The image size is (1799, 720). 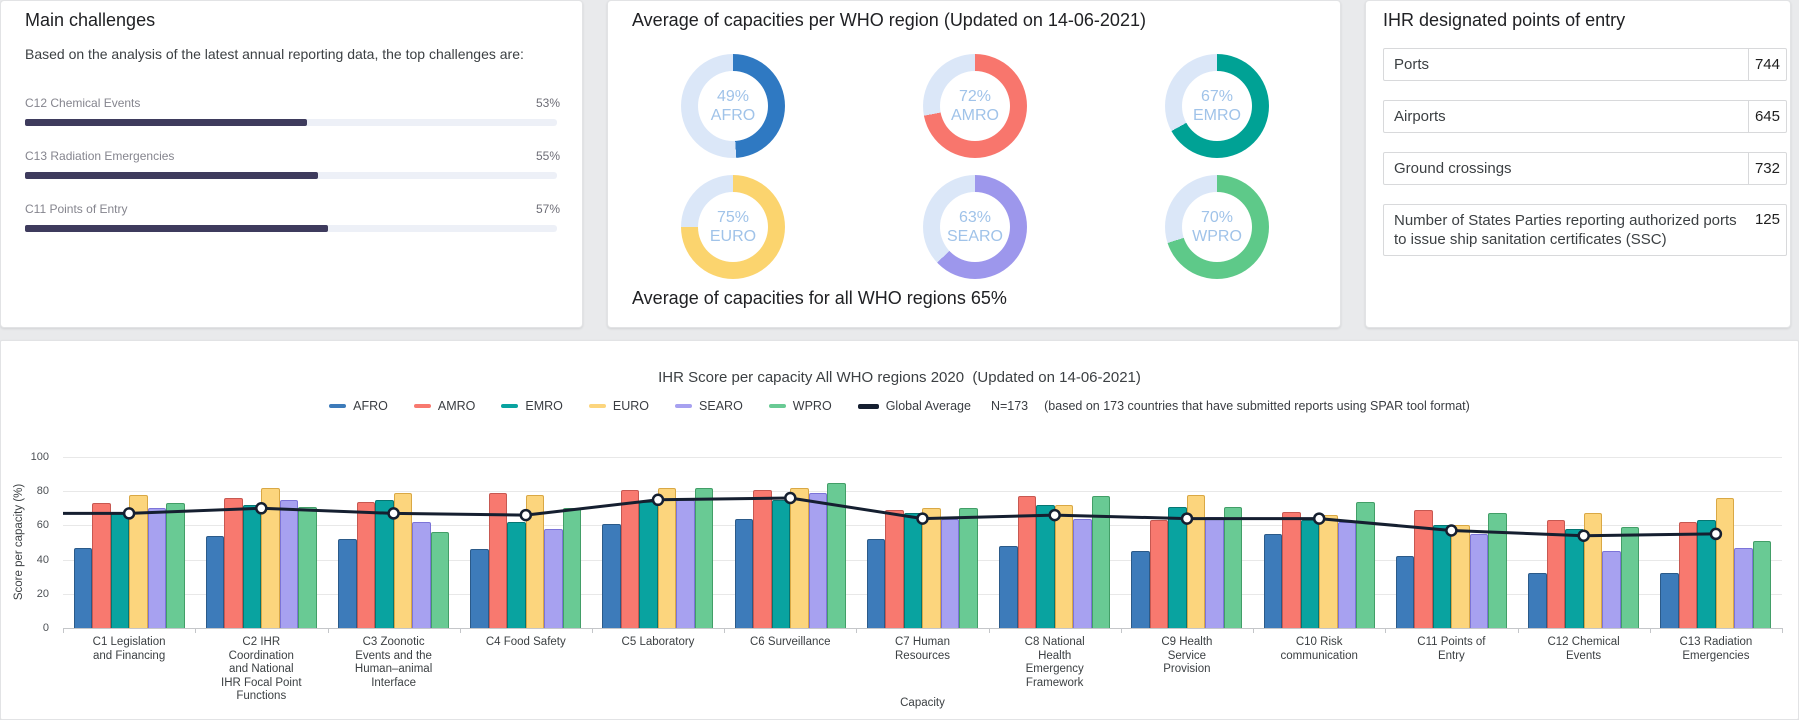 I want to click on donut-euro: 75% EURO, so click(x=733, y=227).